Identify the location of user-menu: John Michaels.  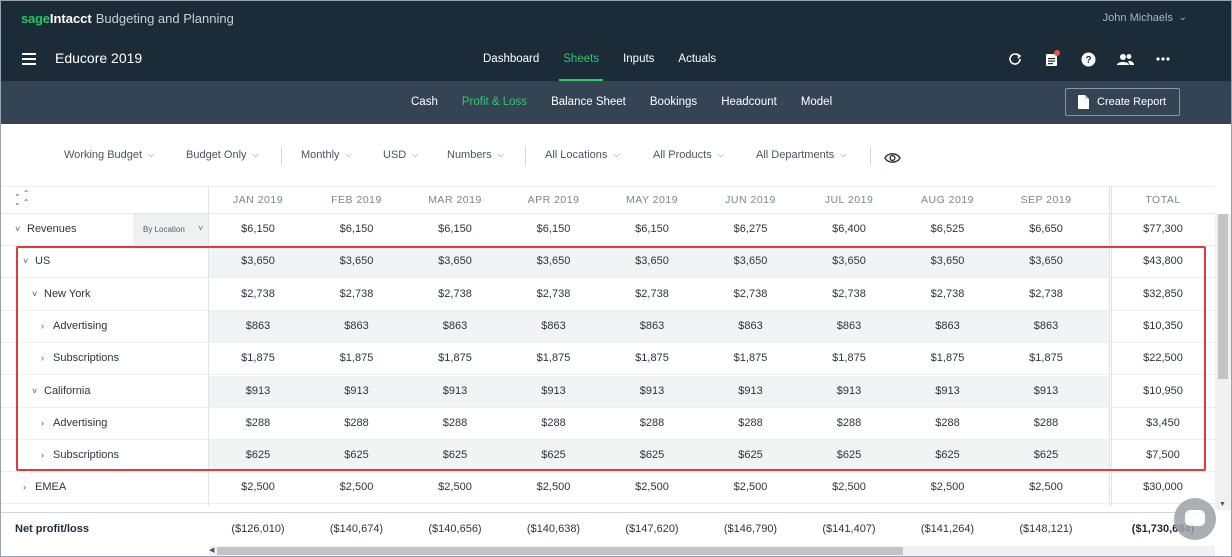
(1137, 18).